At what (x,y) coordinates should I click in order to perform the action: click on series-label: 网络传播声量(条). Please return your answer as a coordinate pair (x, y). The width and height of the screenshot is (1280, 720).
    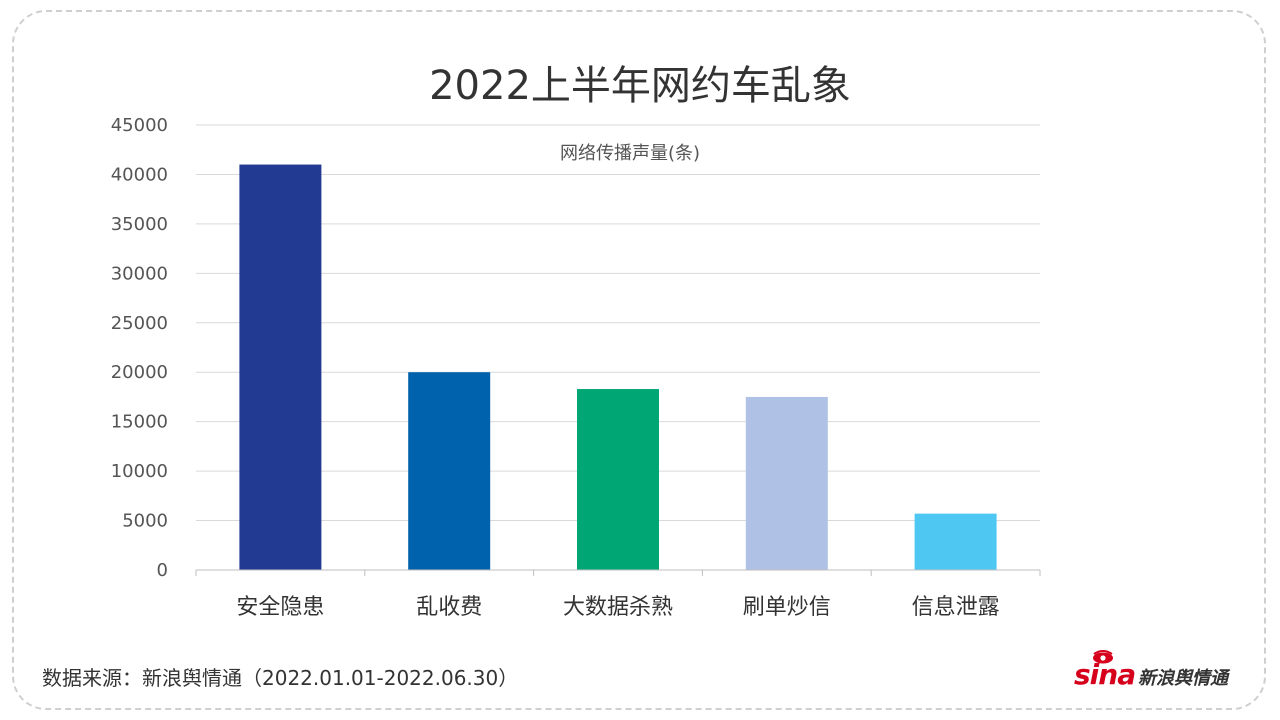
    Looking at the image, I should click on (630, 153).